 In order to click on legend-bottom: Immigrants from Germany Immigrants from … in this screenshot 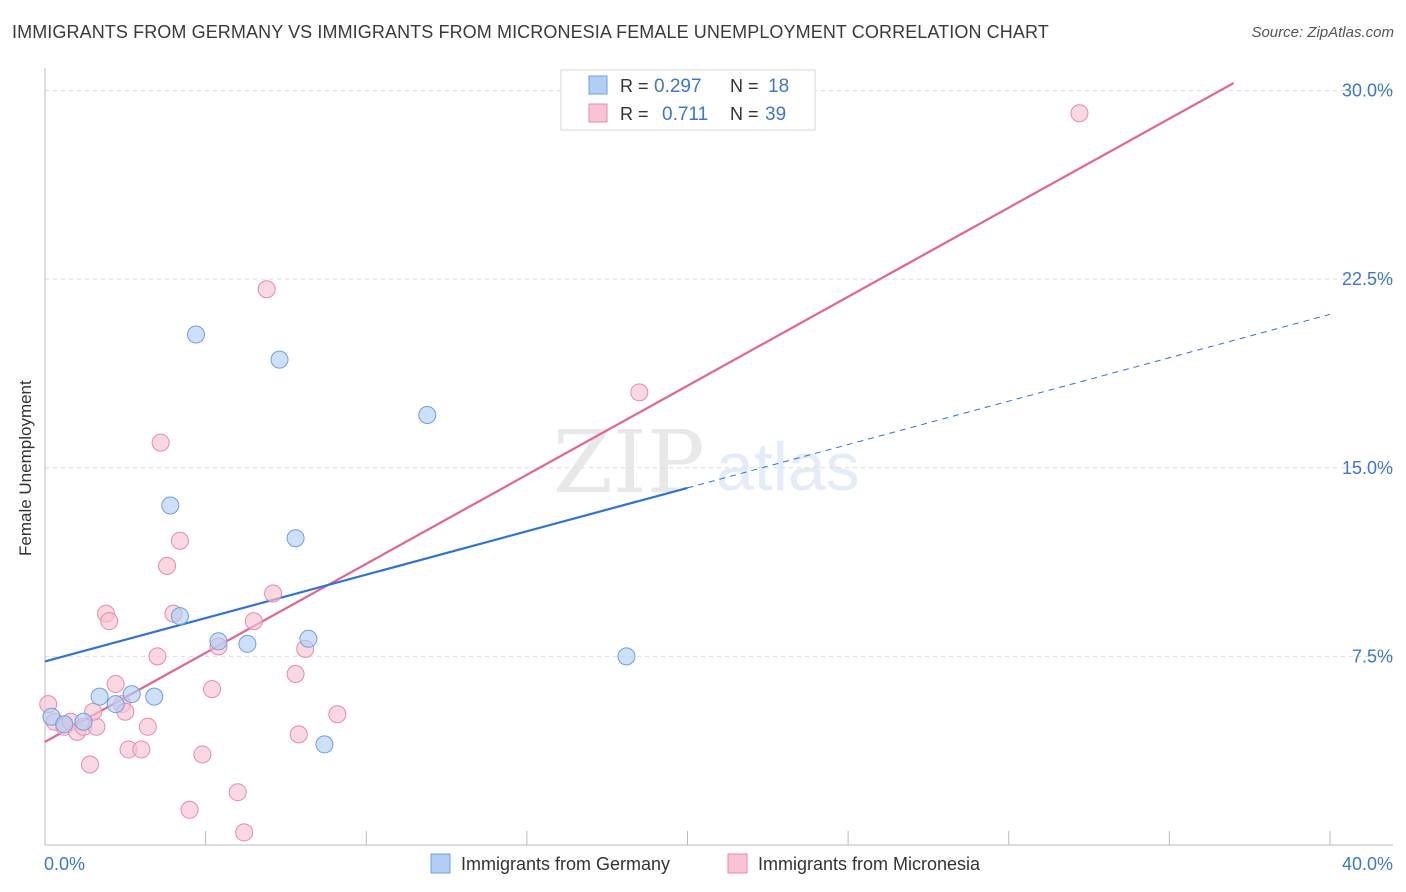, I will do `click(705, 863)`.